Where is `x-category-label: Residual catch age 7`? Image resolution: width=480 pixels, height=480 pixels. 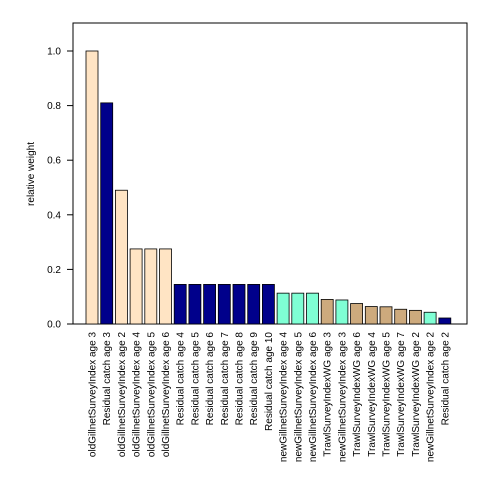 x-category-label: Residual catch age 7 is located at coordinates (225, 379).